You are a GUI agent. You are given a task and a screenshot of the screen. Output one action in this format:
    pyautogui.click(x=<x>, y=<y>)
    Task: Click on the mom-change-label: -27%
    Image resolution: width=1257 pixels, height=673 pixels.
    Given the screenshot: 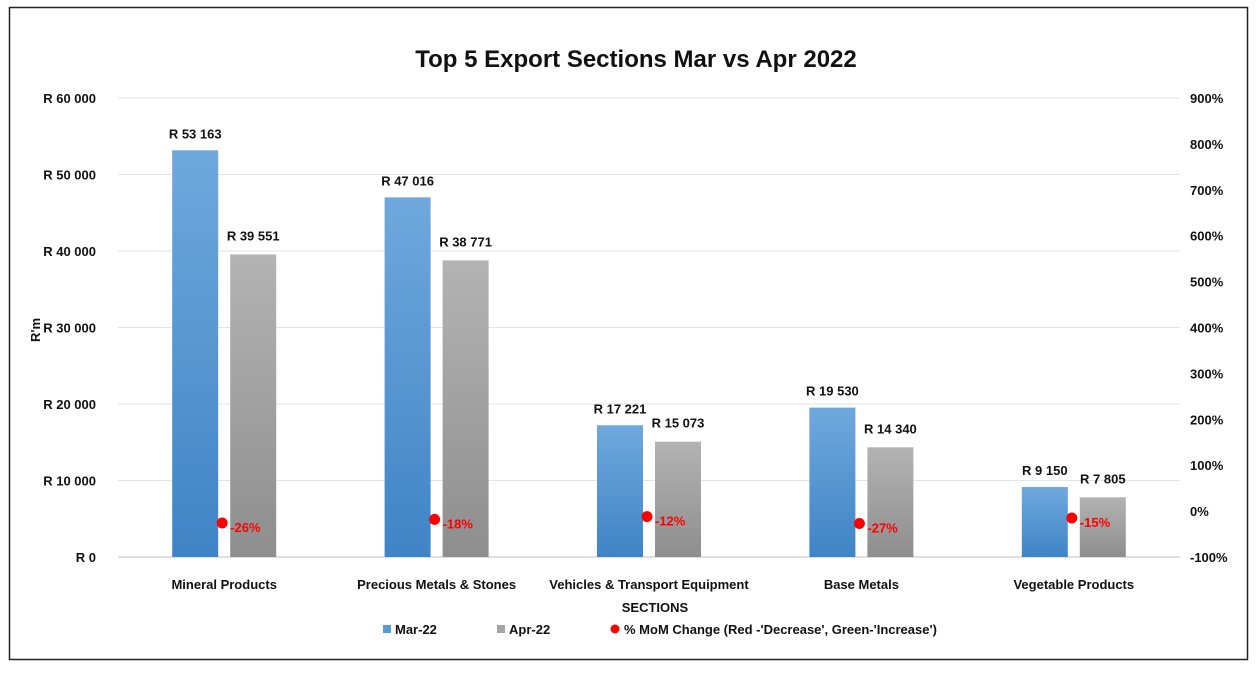 What is the action you would take?
    pyautogui.click(x=882, y=527)
    